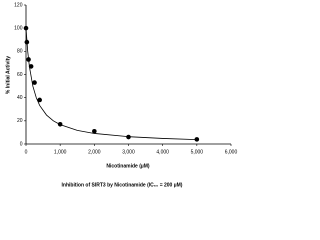 Image resolution: width=320 pixels, height=240 pixels. What do you see at coordinates (162, 152) in the screenshot?
I see `x-tick-label: 4,000` at bounding box center [162, 152].